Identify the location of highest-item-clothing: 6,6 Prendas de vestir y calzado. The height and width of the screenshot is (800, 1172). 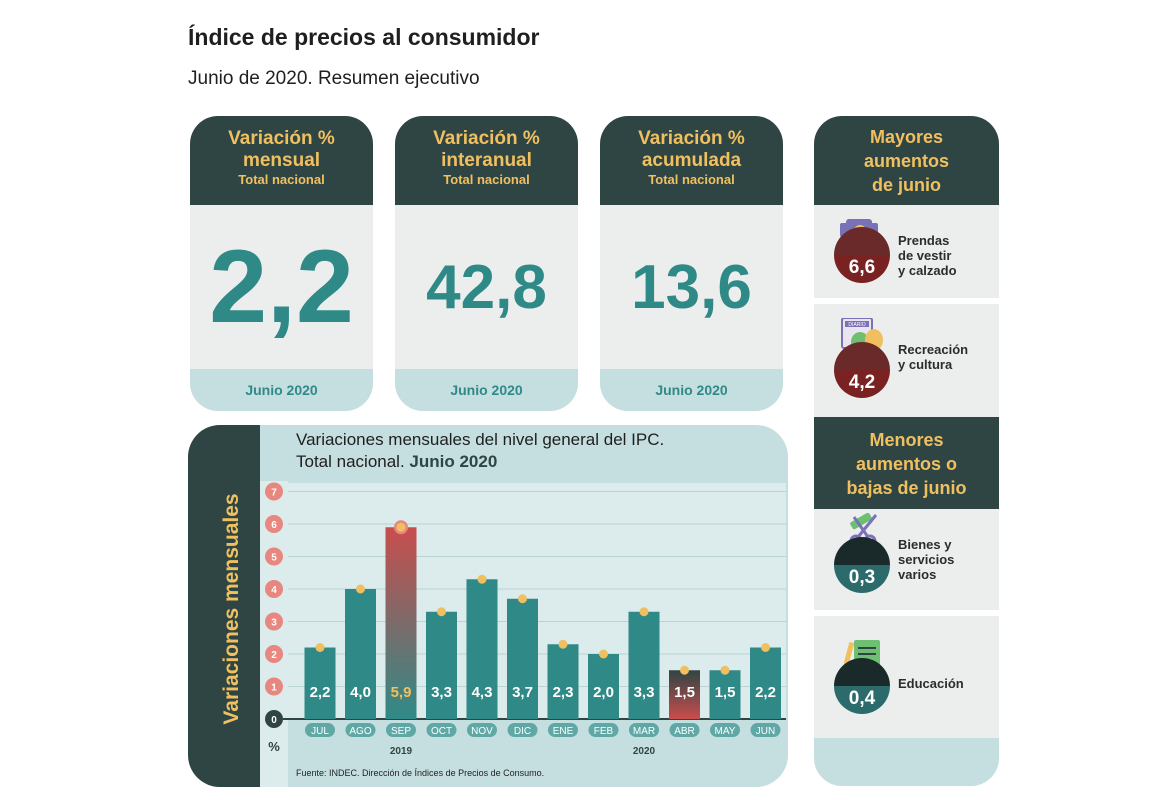
(906, 251).